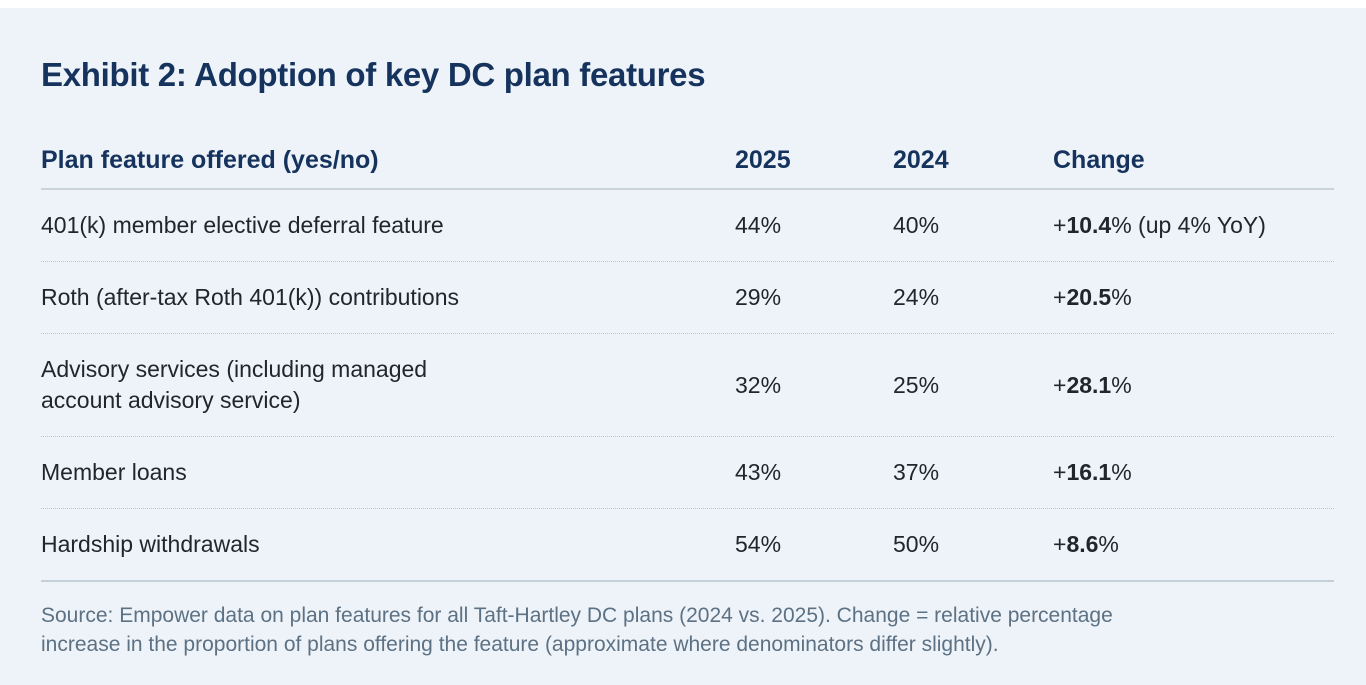  Describe the element at coordinates (758, 297) in the screenshot. I see `value-2025-cell: 29%` at that location.